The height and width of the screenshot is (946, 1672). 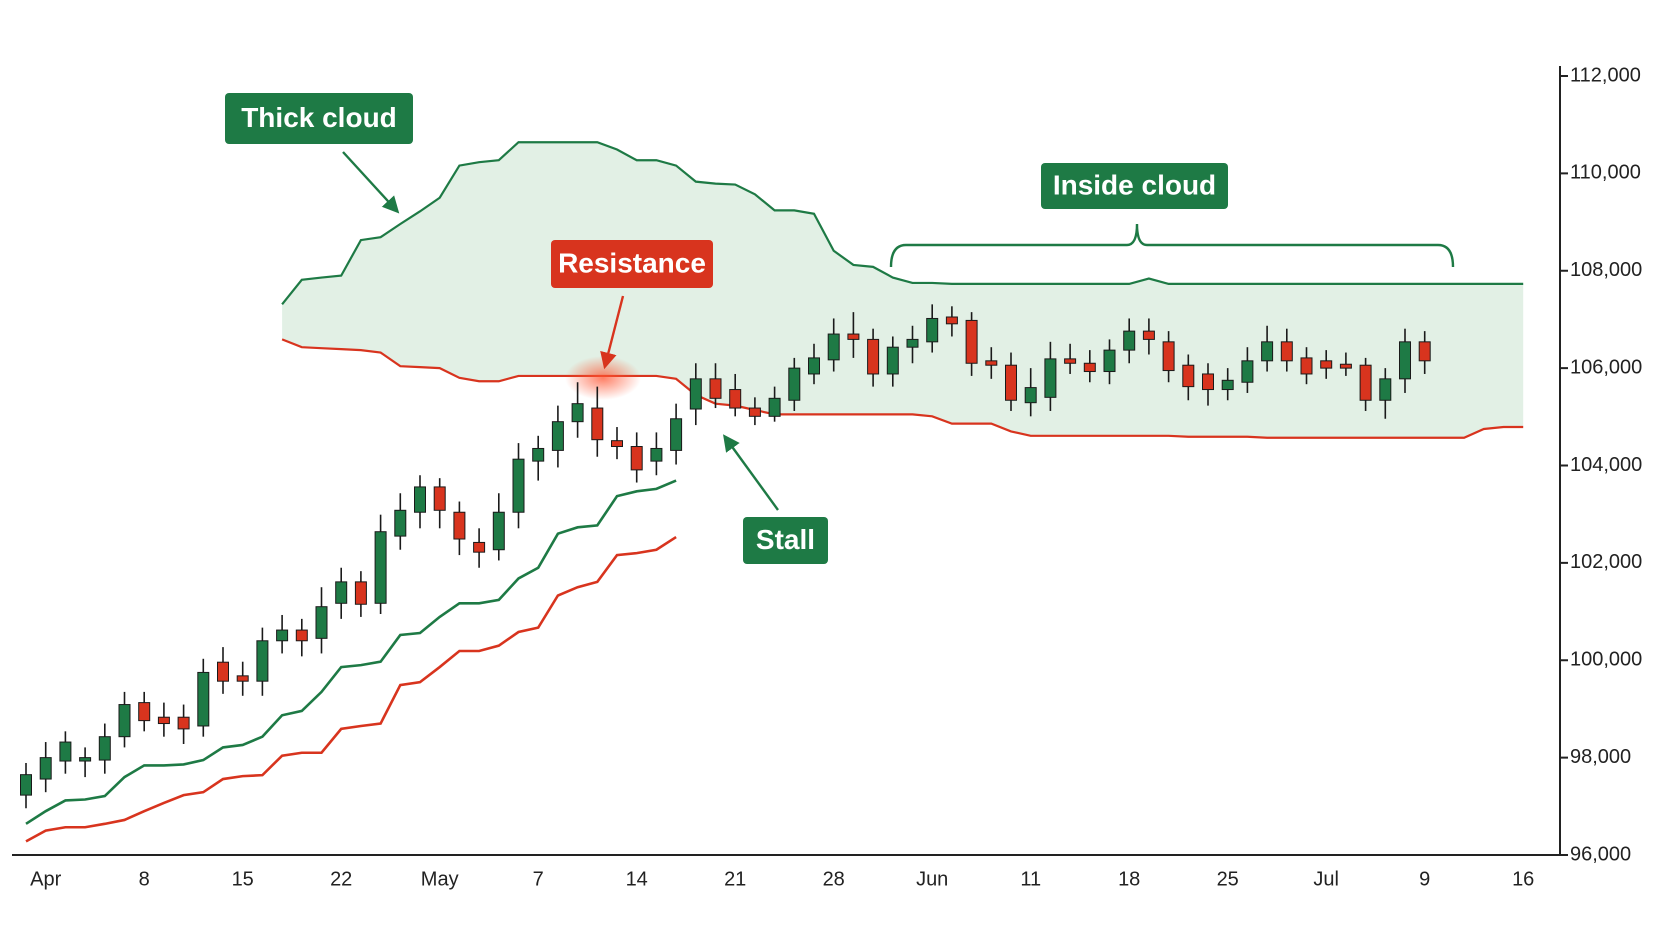 What do you see at coordinates (1030, 879) in the screenshot?
I see `x-tick-label: 11` at bounding box center [1030, 879].